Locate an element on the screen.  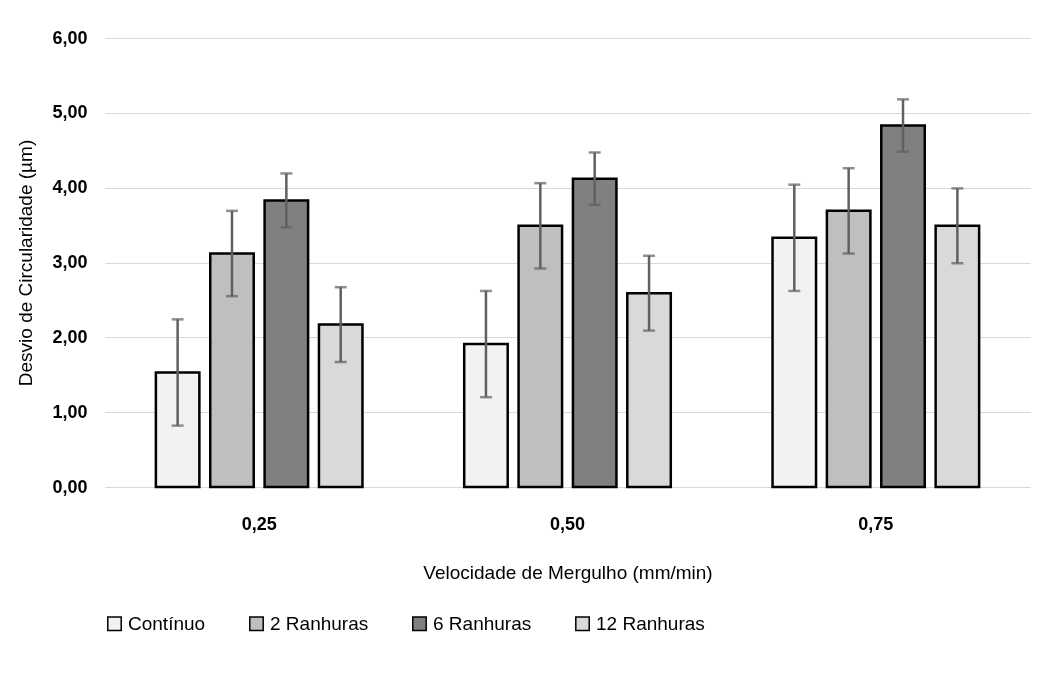
y-axis-title: Desvio de Circularidade (µm) is located at coordinates (26, 263).